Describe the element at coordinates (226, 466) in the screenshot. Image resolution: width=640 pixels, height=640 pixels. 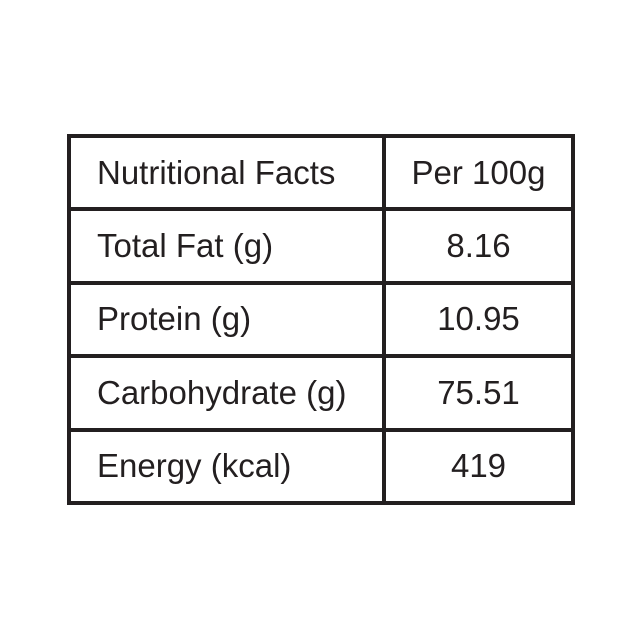
I see `nutrient-name: Energy (kcal)` at that location.